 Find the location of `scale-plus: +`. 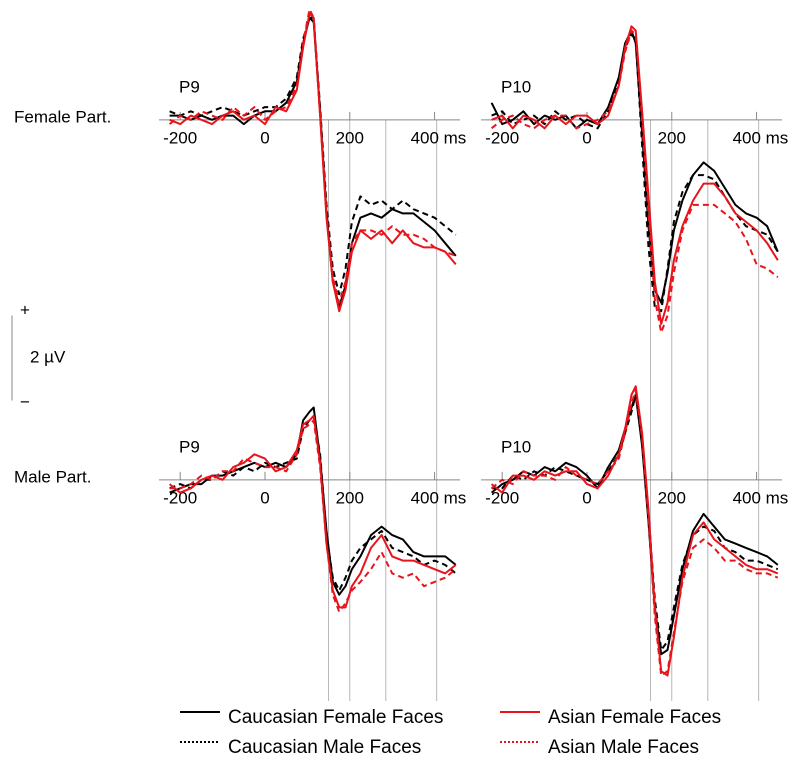

scale-plus: + is located at coordinates (25, 309).